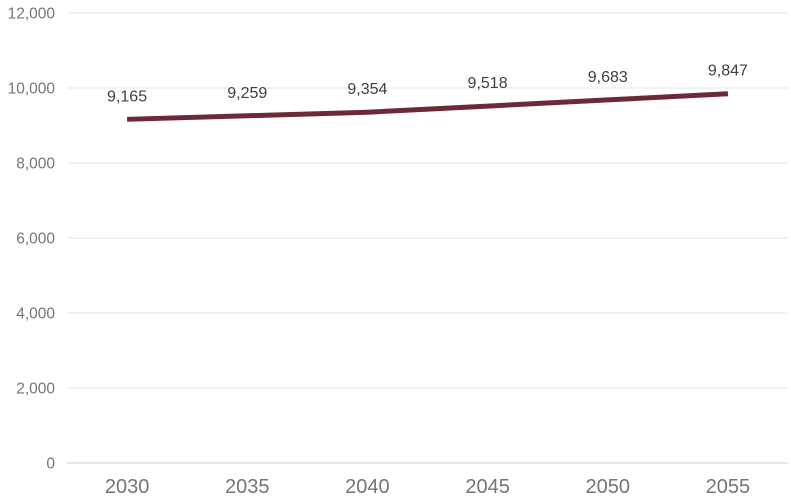 Image resolution: width=791 pixels, height=501 pixels. Describe the element at coordinates (487, 487) in the screenshot. I see `x-tick-label: 2045` at that location.